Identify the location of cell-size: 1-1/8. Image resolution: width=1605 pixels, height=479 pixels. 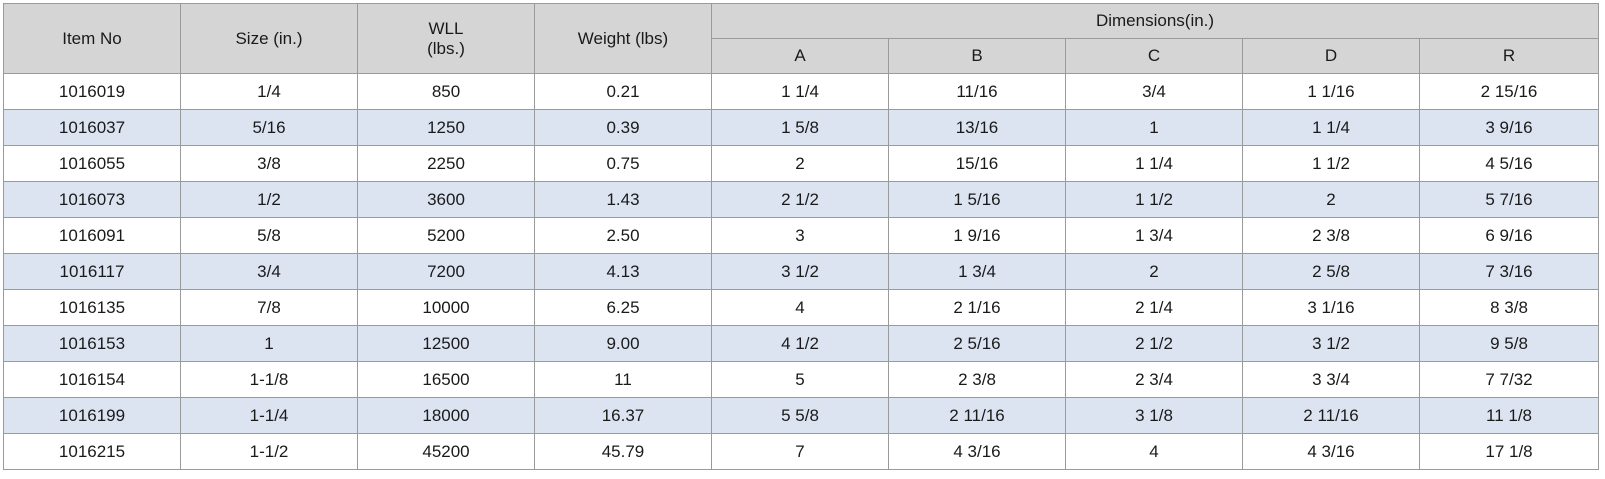
(269, 379).